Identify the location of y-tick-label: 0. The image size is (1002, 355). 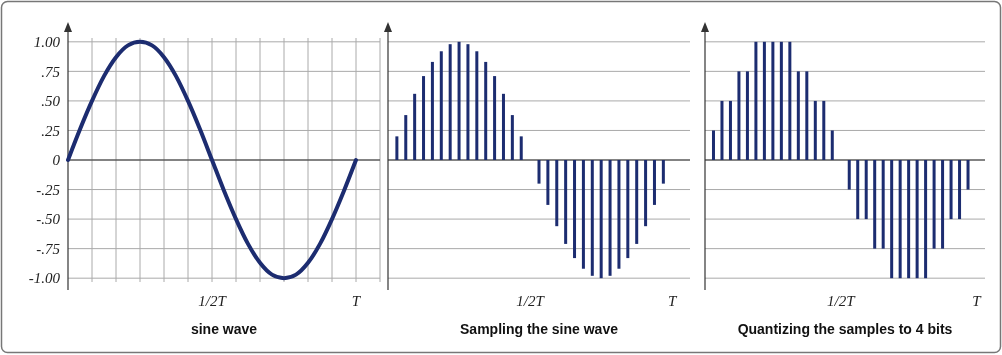
(56, 160).